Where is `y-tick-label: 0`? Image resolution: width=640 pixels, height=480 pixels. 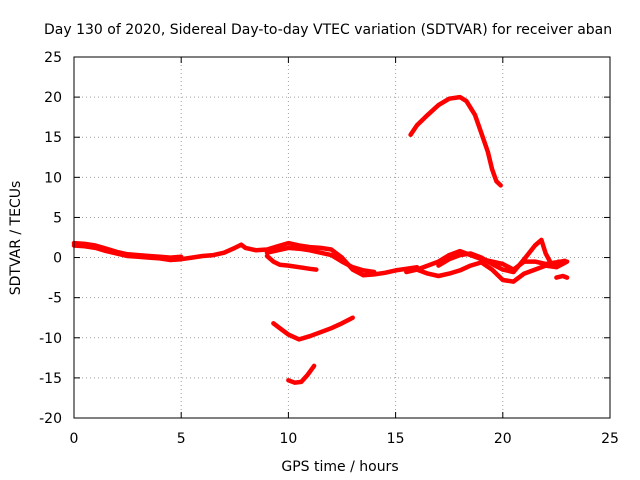
y-tick-label: 0 is located at coordinates (57, 259).